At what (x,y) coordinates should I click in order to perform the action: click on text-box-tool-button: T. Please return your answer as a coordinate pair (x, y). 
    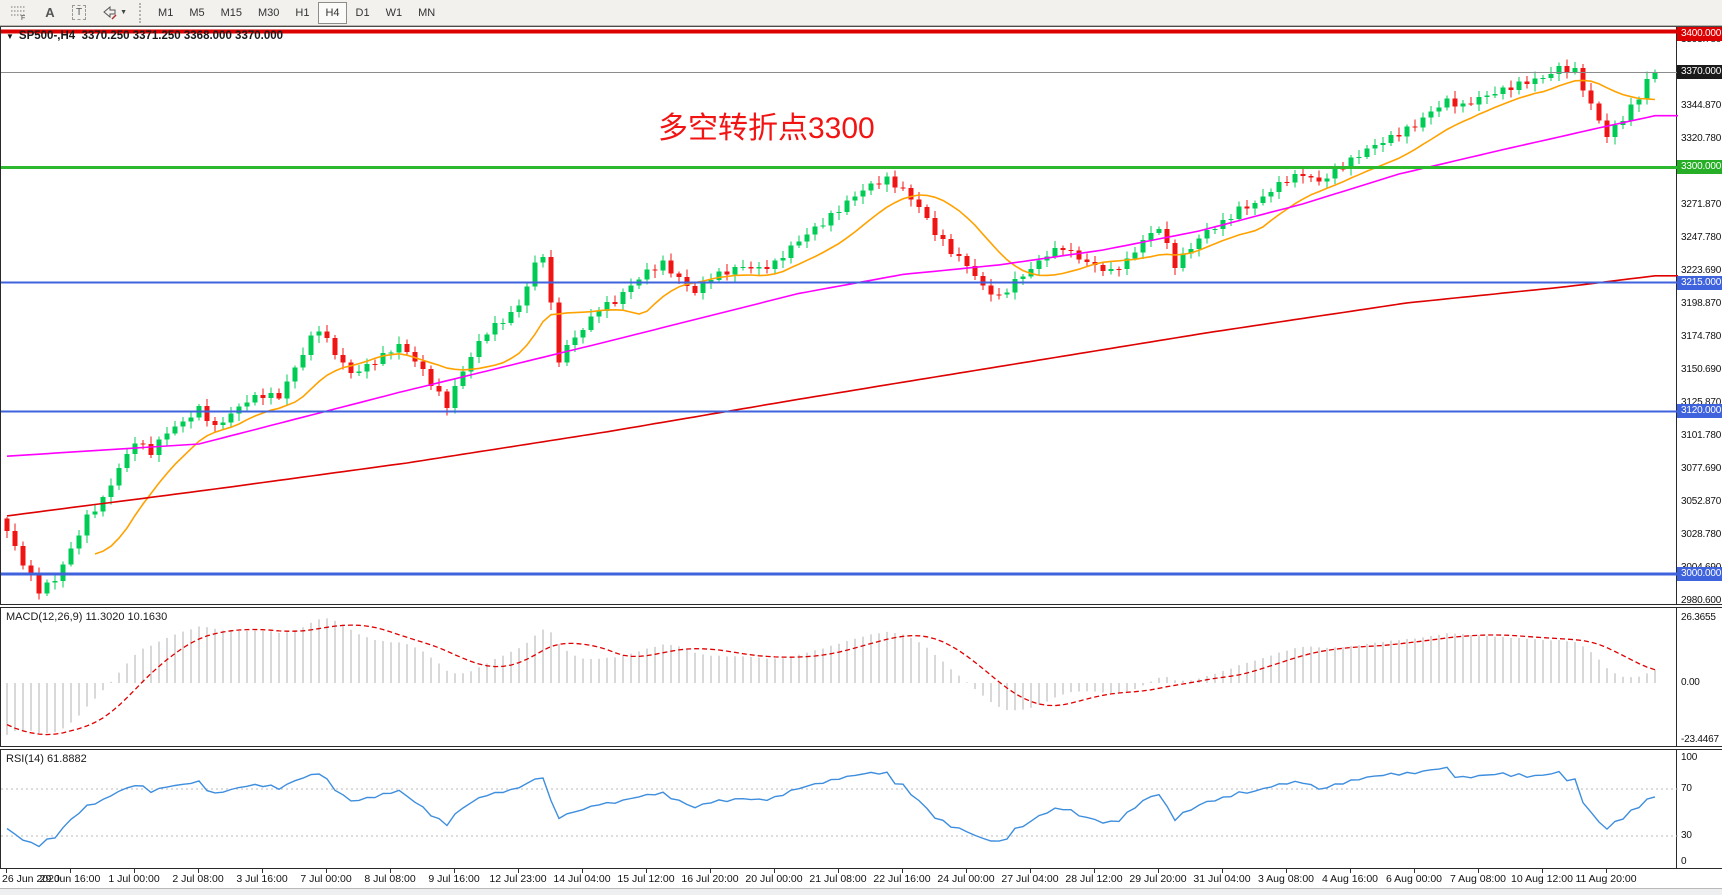
    Looking at the image, I should click on (79, 13).